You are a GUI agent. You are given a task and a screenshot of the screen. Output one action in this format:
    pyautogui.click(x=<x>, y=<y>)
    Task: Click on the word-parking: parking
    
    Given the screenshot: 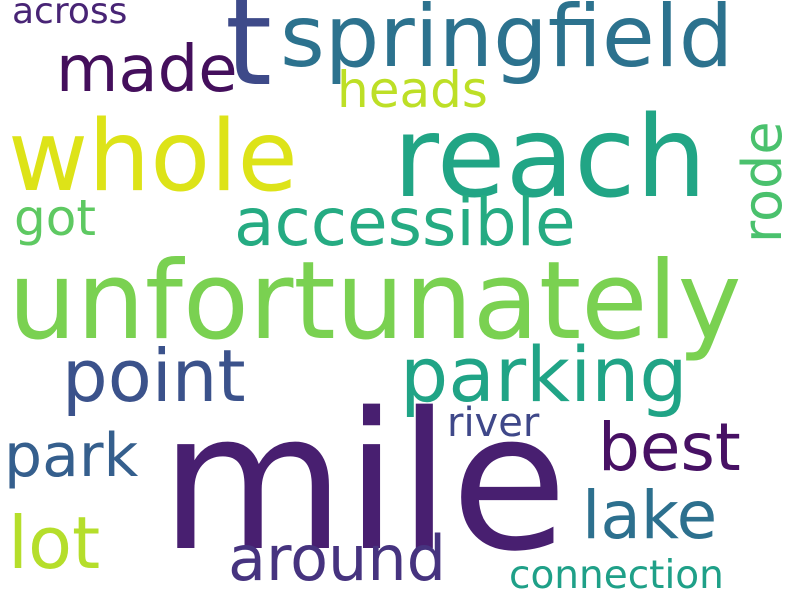 What is the action you would take?
    pyautogui.click(x=544, y=374)
    